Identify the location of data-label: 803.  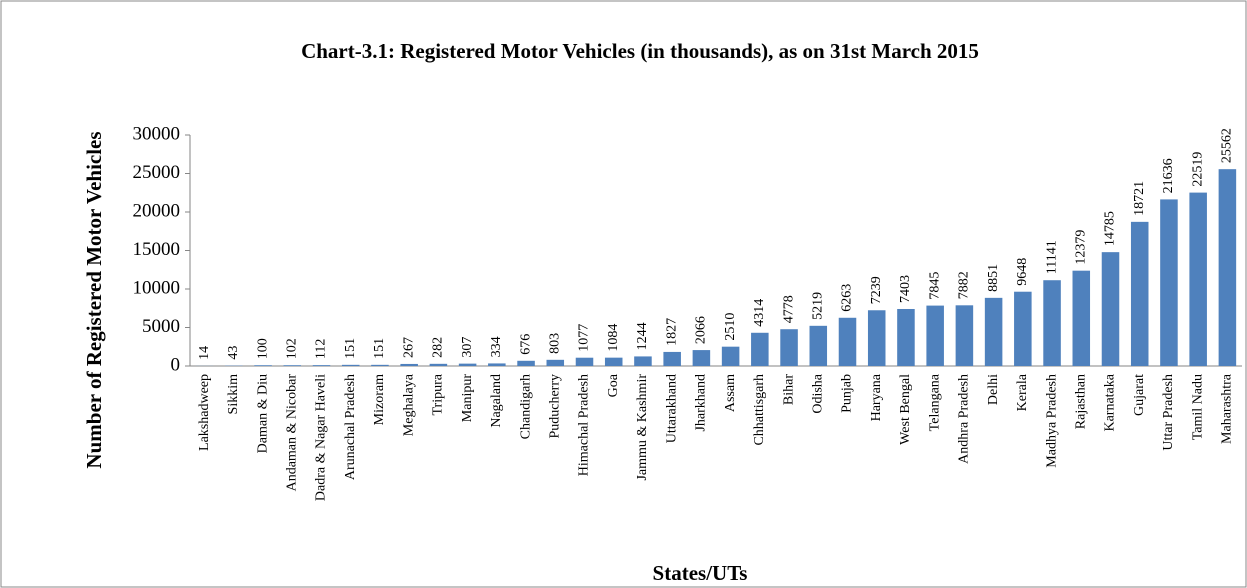
(554, 343).